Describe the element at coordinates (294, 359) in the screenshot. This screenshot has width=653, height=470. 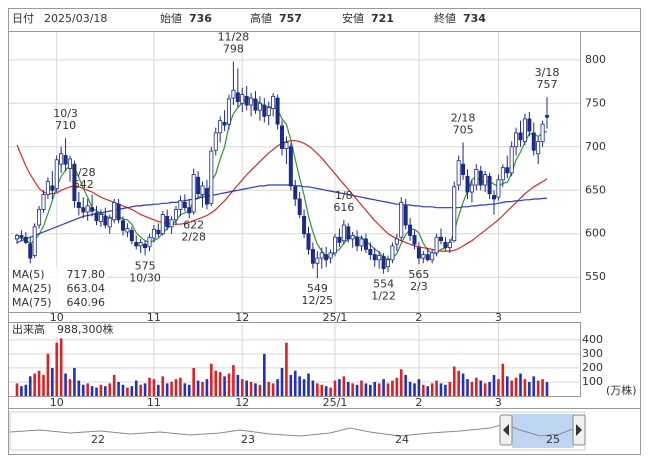
I see `volume-panel` at that location.